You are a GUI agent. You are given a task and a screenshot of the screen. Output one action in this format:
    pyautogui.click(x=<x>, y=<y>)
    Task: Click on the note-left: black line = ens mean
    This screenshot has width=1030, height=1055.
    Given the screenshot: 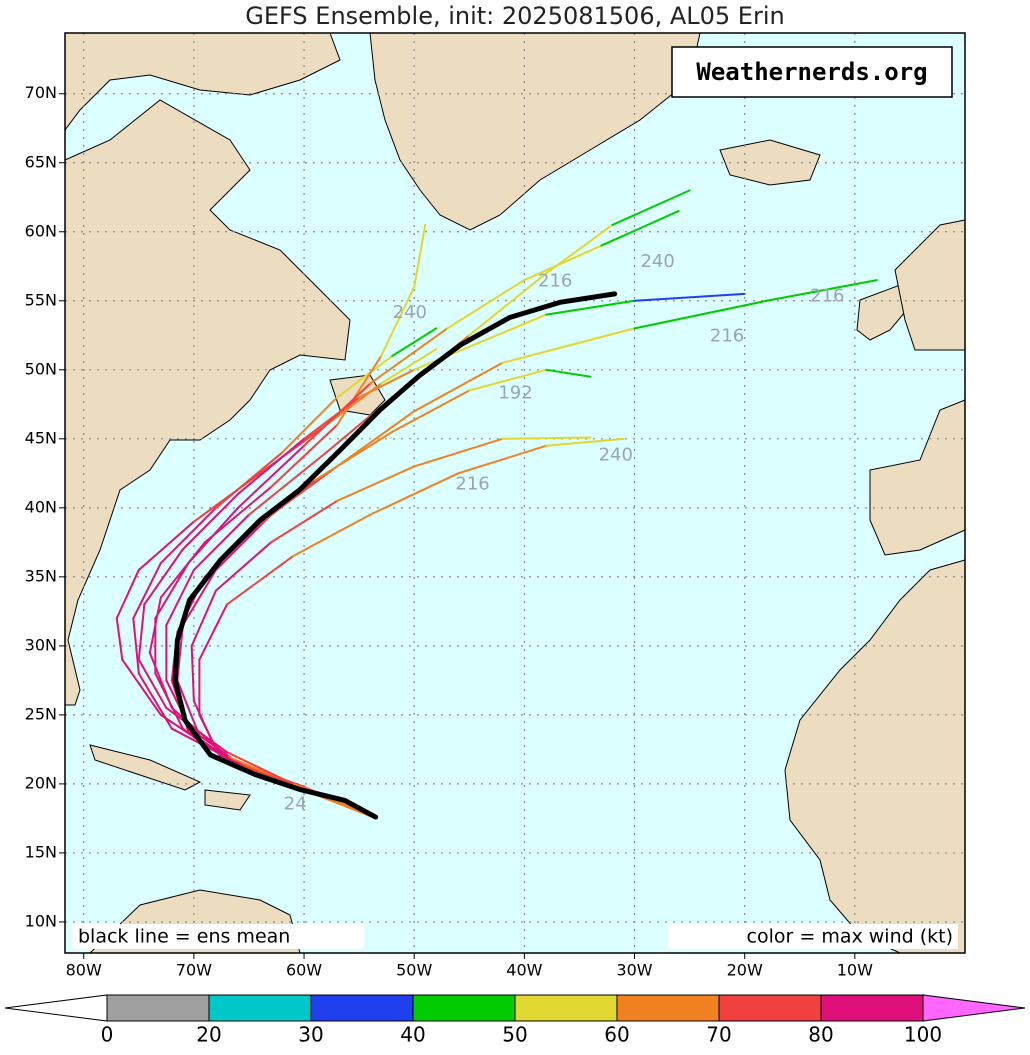 What is the action you would take?
    pyautogui.click(x=184, y=937)
    